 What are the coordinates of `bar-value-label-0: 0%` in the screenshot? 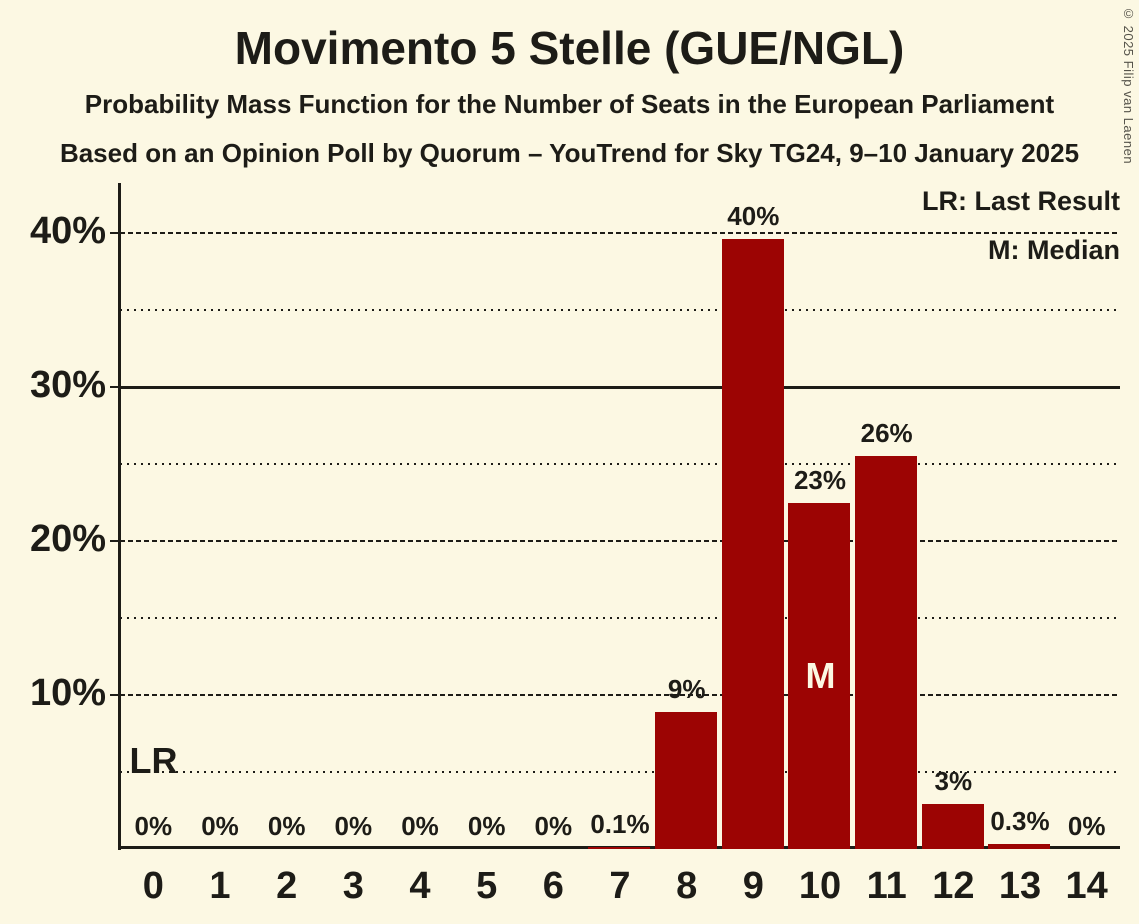 It's located at (153, 826).